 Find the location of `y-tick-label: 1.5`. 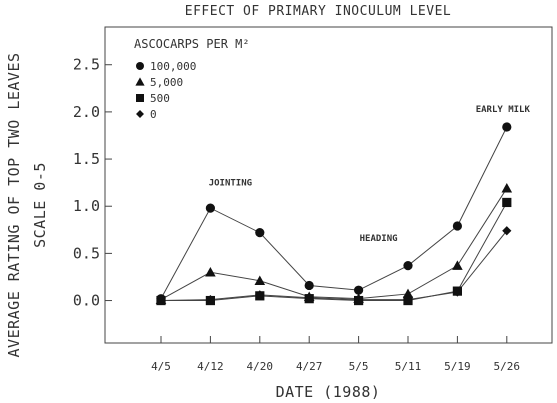

y-tick-label: 1.5 is located at coordinates (86, 159).